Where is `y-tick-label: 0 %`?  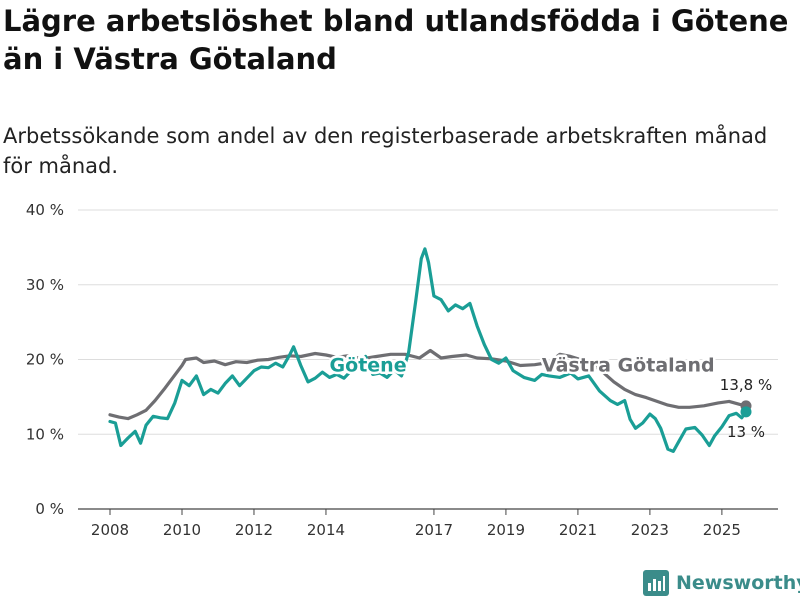 y-tick-label: 0 % is located at coordinates (49, 509).